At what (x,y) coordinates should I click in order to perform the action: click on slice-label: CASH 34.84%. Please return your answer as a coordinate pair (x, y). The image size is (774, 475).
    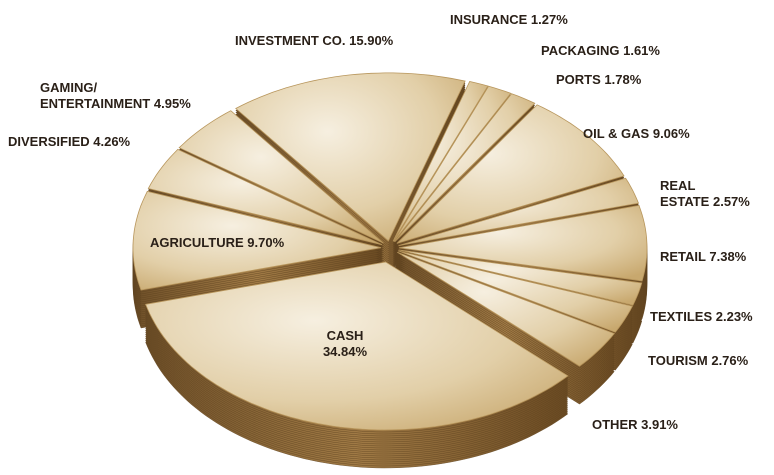
    Looking at the image, I should click on (345, 344).